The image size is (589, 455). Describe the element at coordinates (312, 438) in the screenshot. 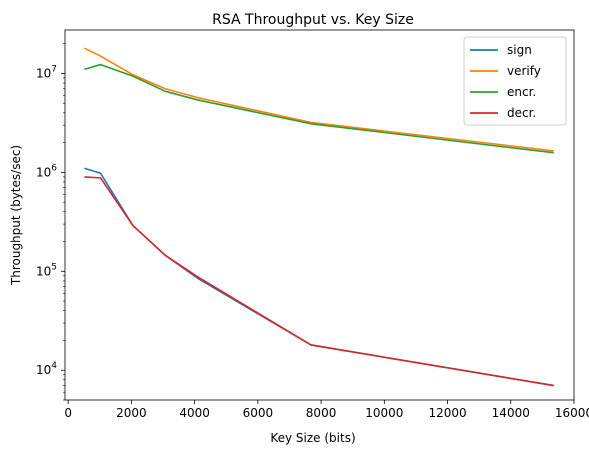

I see `x-axis-label: Key Size (bits)` at that location.